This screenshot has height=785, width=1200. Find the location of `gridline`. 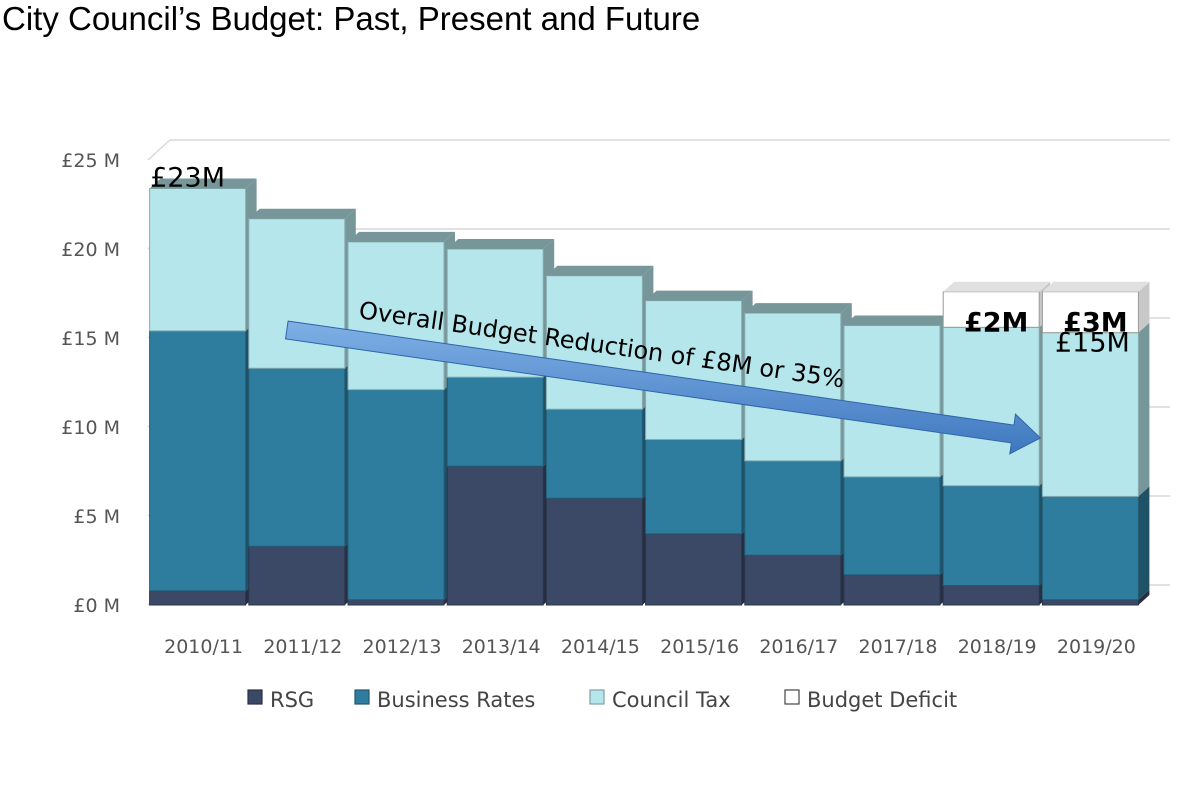

gridline is located at coordinates (658, 150).